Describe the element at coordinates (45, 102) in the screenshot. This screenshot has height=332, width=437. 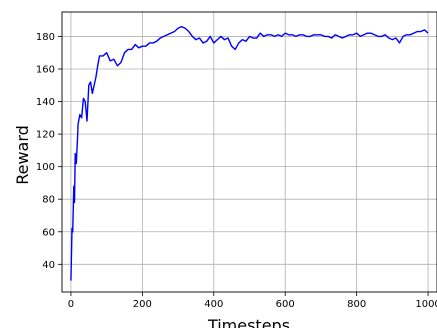
I see `y-tick-label: 140` at that location.